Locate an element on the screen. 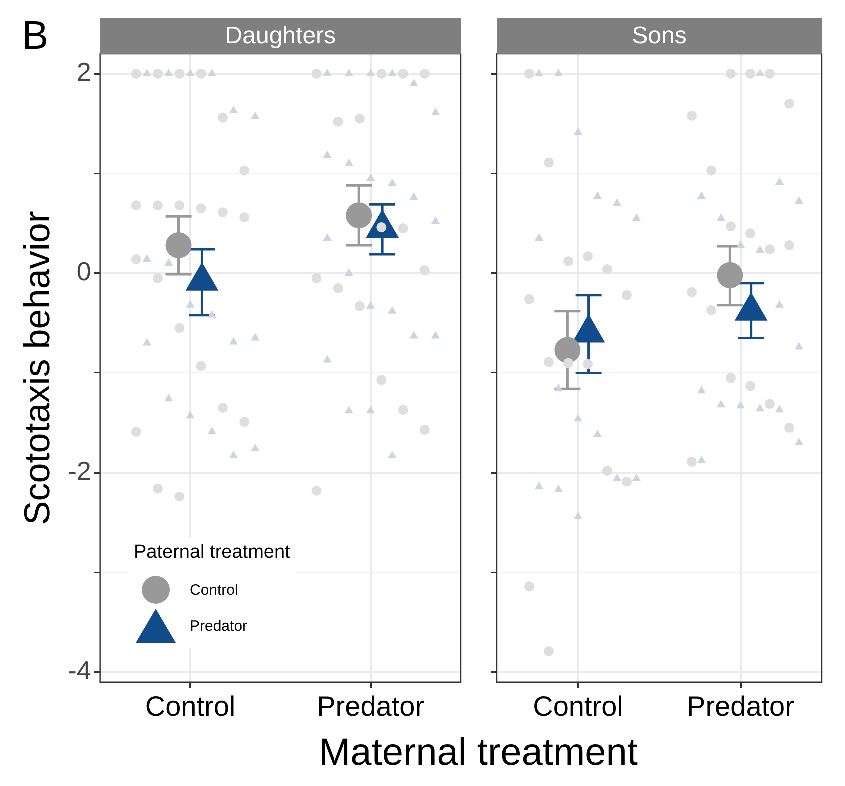  y-axis-title: Scototaxis behavior is located at coordinates (37, 368).